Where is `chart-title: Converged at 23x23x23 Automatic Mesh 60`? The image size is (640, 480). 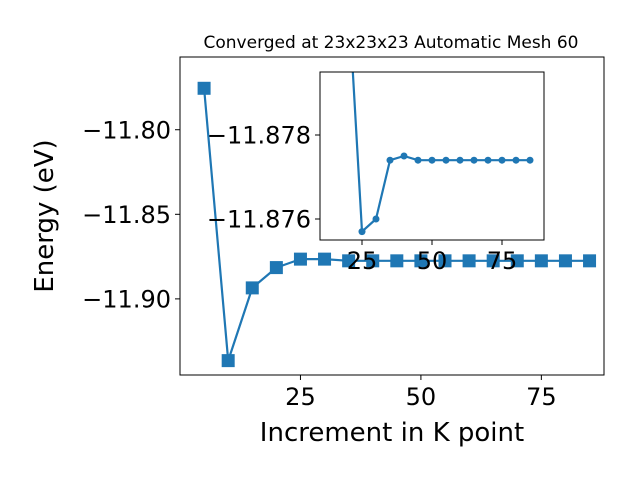
chart-title: Converged at 23x23x23 Automatic Mesh 60 is located at coordinates (391, 43).